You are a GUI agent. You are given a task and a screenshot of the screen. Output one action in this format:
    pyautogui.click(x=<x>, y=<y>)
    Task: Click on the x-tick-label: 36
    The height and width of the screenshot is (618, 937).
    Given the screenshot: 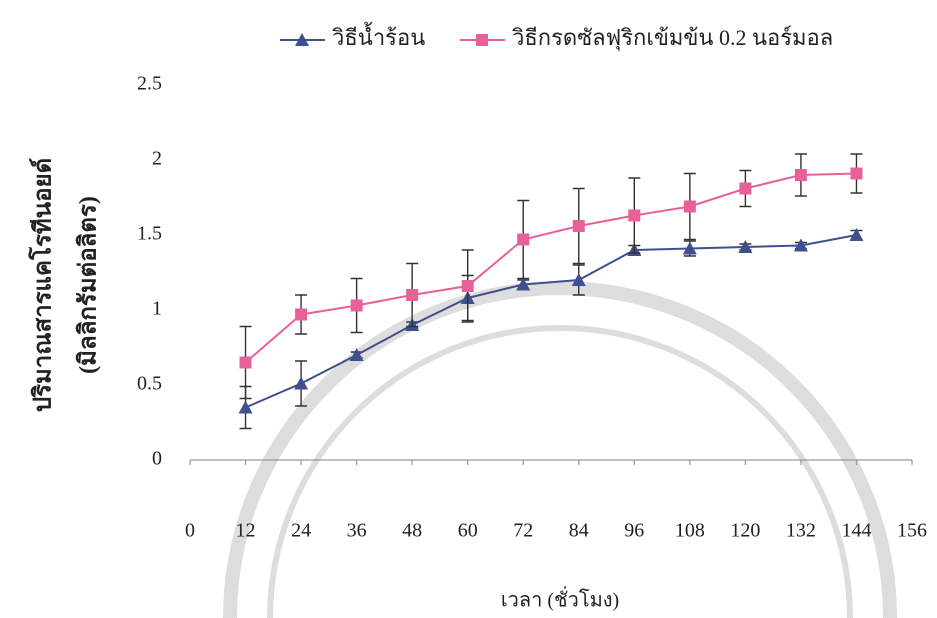 What is the action you would take?
    pyautogui.click(x=357, y=531)
    